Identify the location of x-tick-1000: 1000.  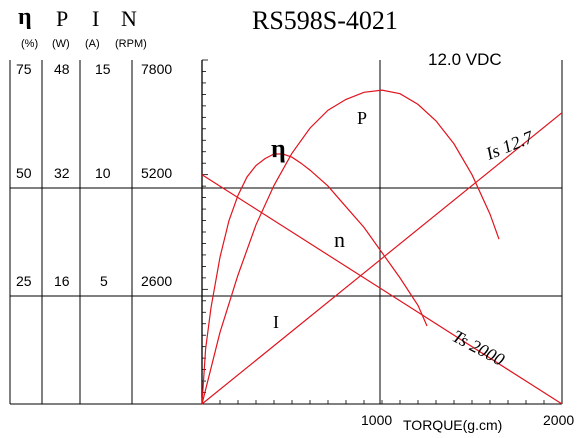
(377, 420).